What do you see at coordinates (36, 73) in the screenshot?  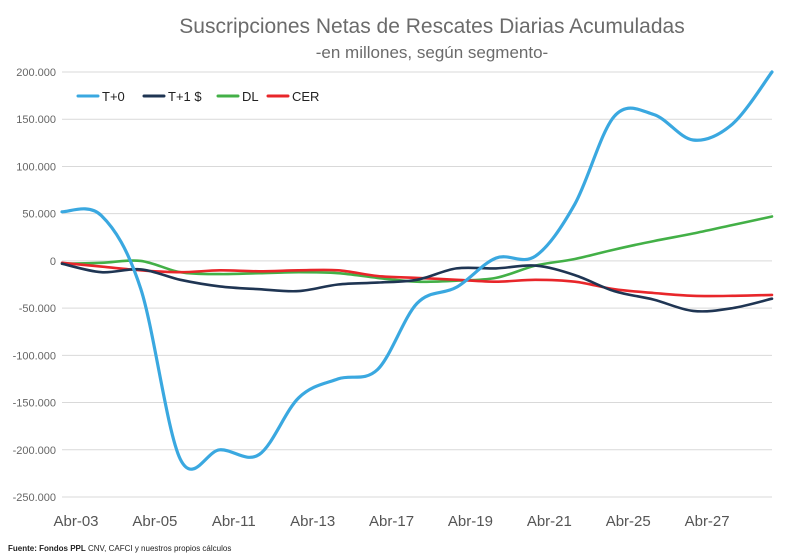 I see `y-tick-label: 200.000` at bounding box center [36, 73].